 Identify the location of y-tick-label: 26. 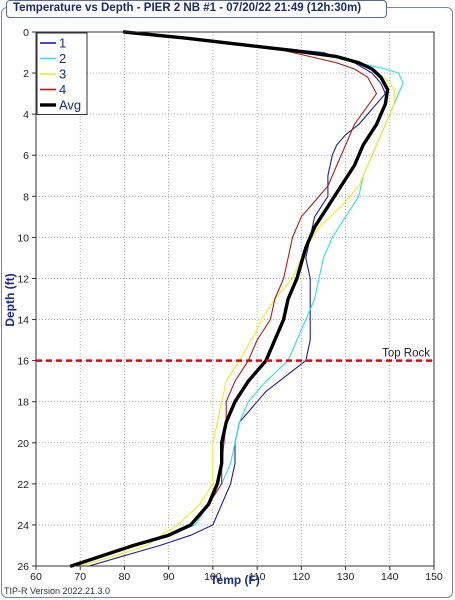
(23, 567).